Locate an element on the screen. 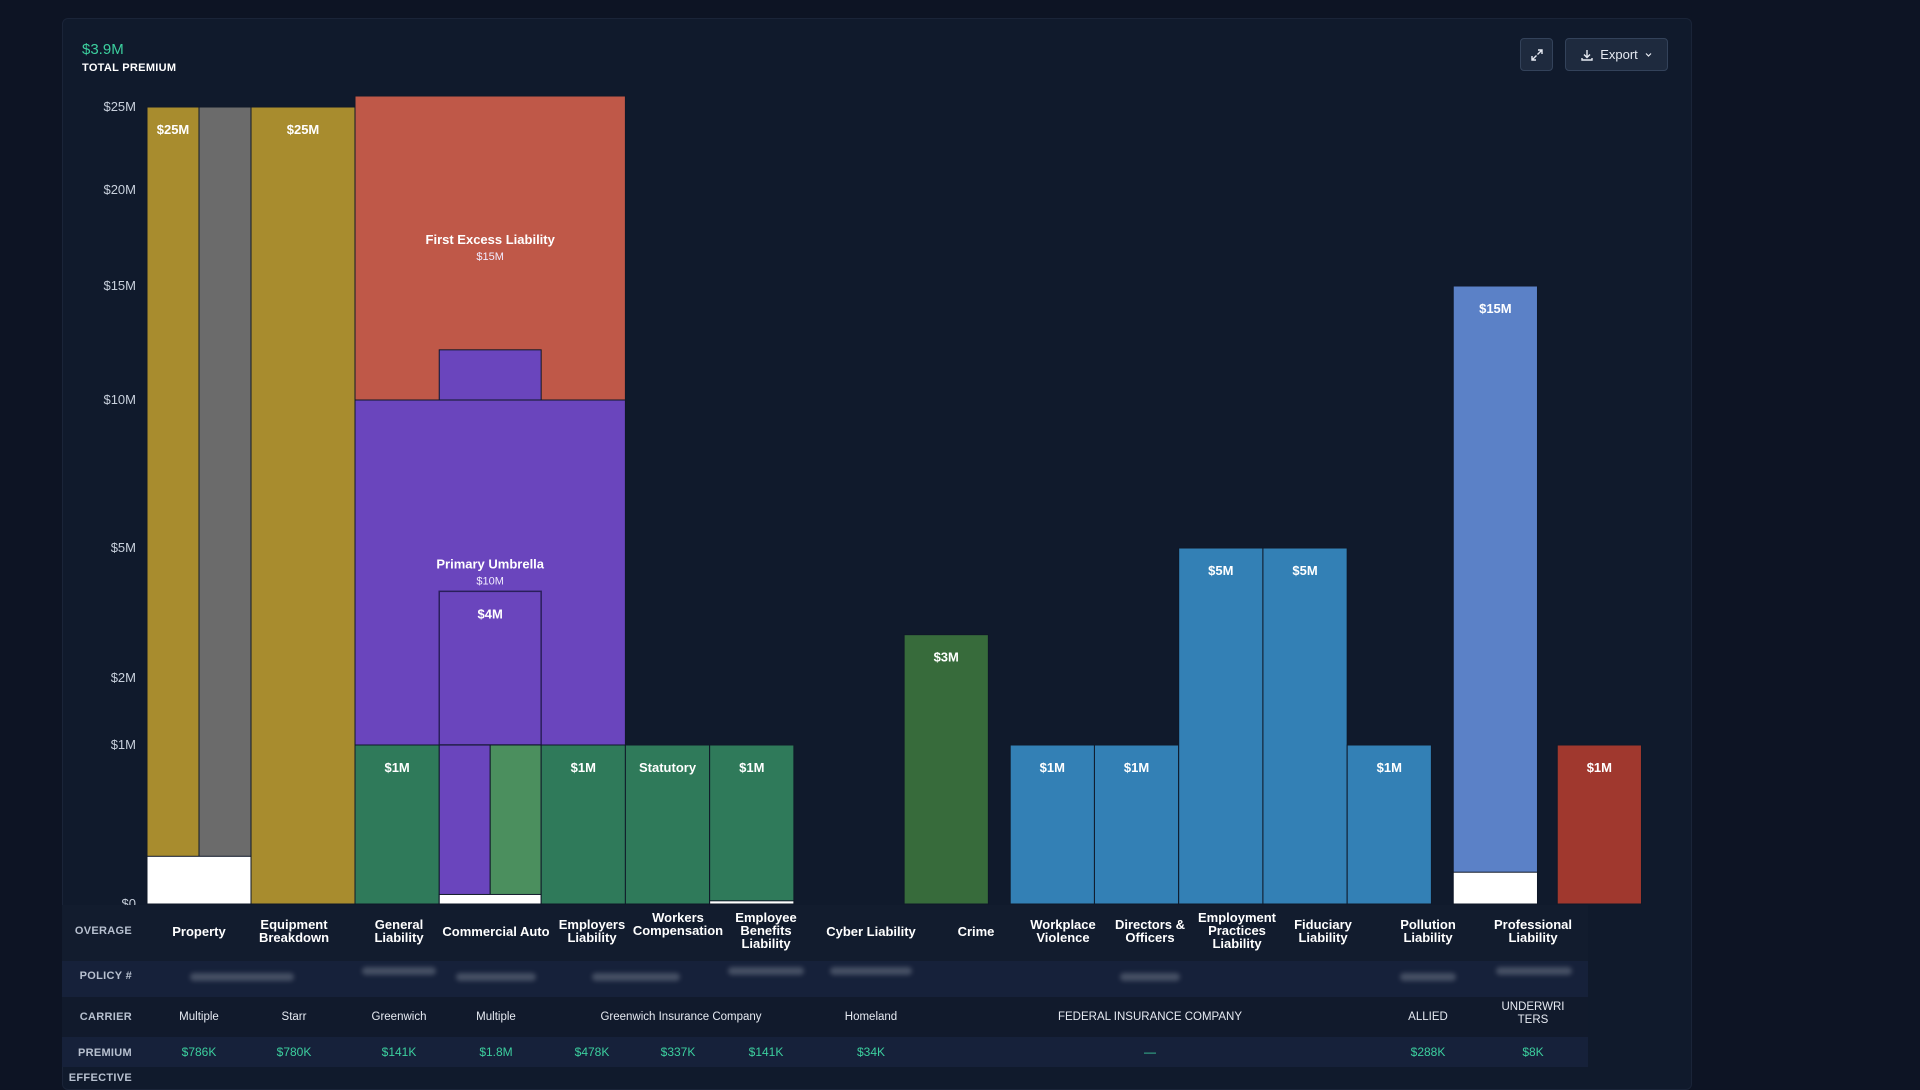  bar-cyber-label: $3M is located at coordinates (946, 657).